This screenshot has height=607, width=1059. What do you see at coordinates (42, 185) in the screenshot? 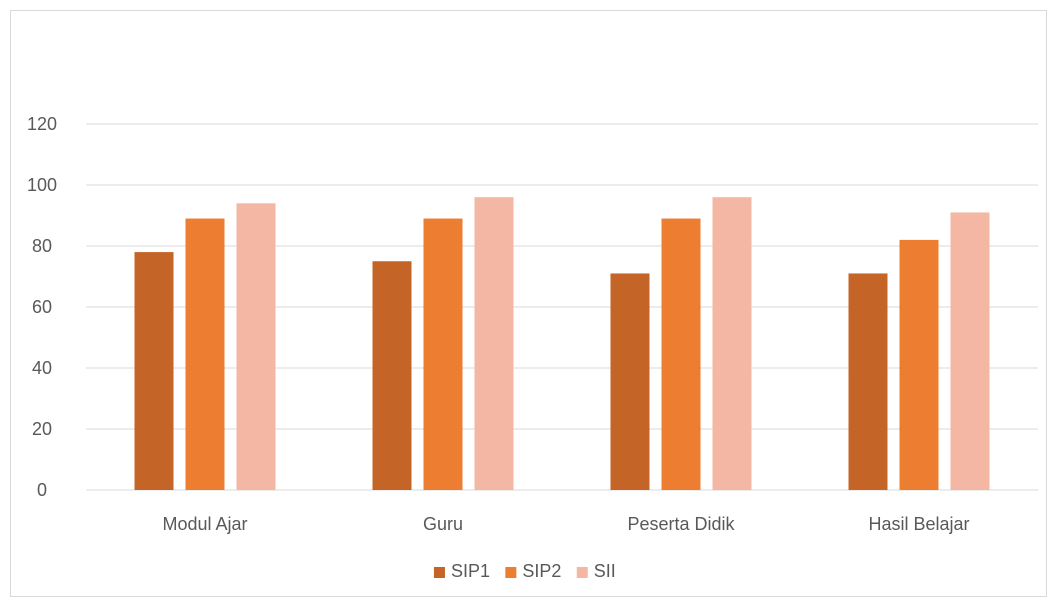
I see `y-tick-label: 100` at bounding box center [42, 185].